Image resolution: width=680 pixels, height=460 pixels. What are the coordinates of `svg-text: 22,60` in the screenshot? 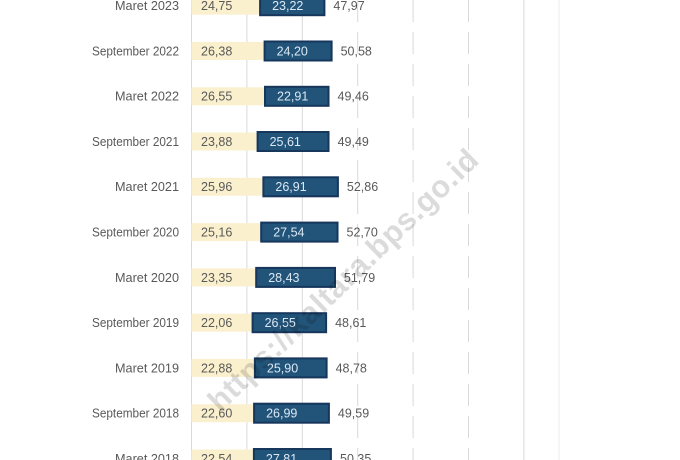 It's located at (216, 414).